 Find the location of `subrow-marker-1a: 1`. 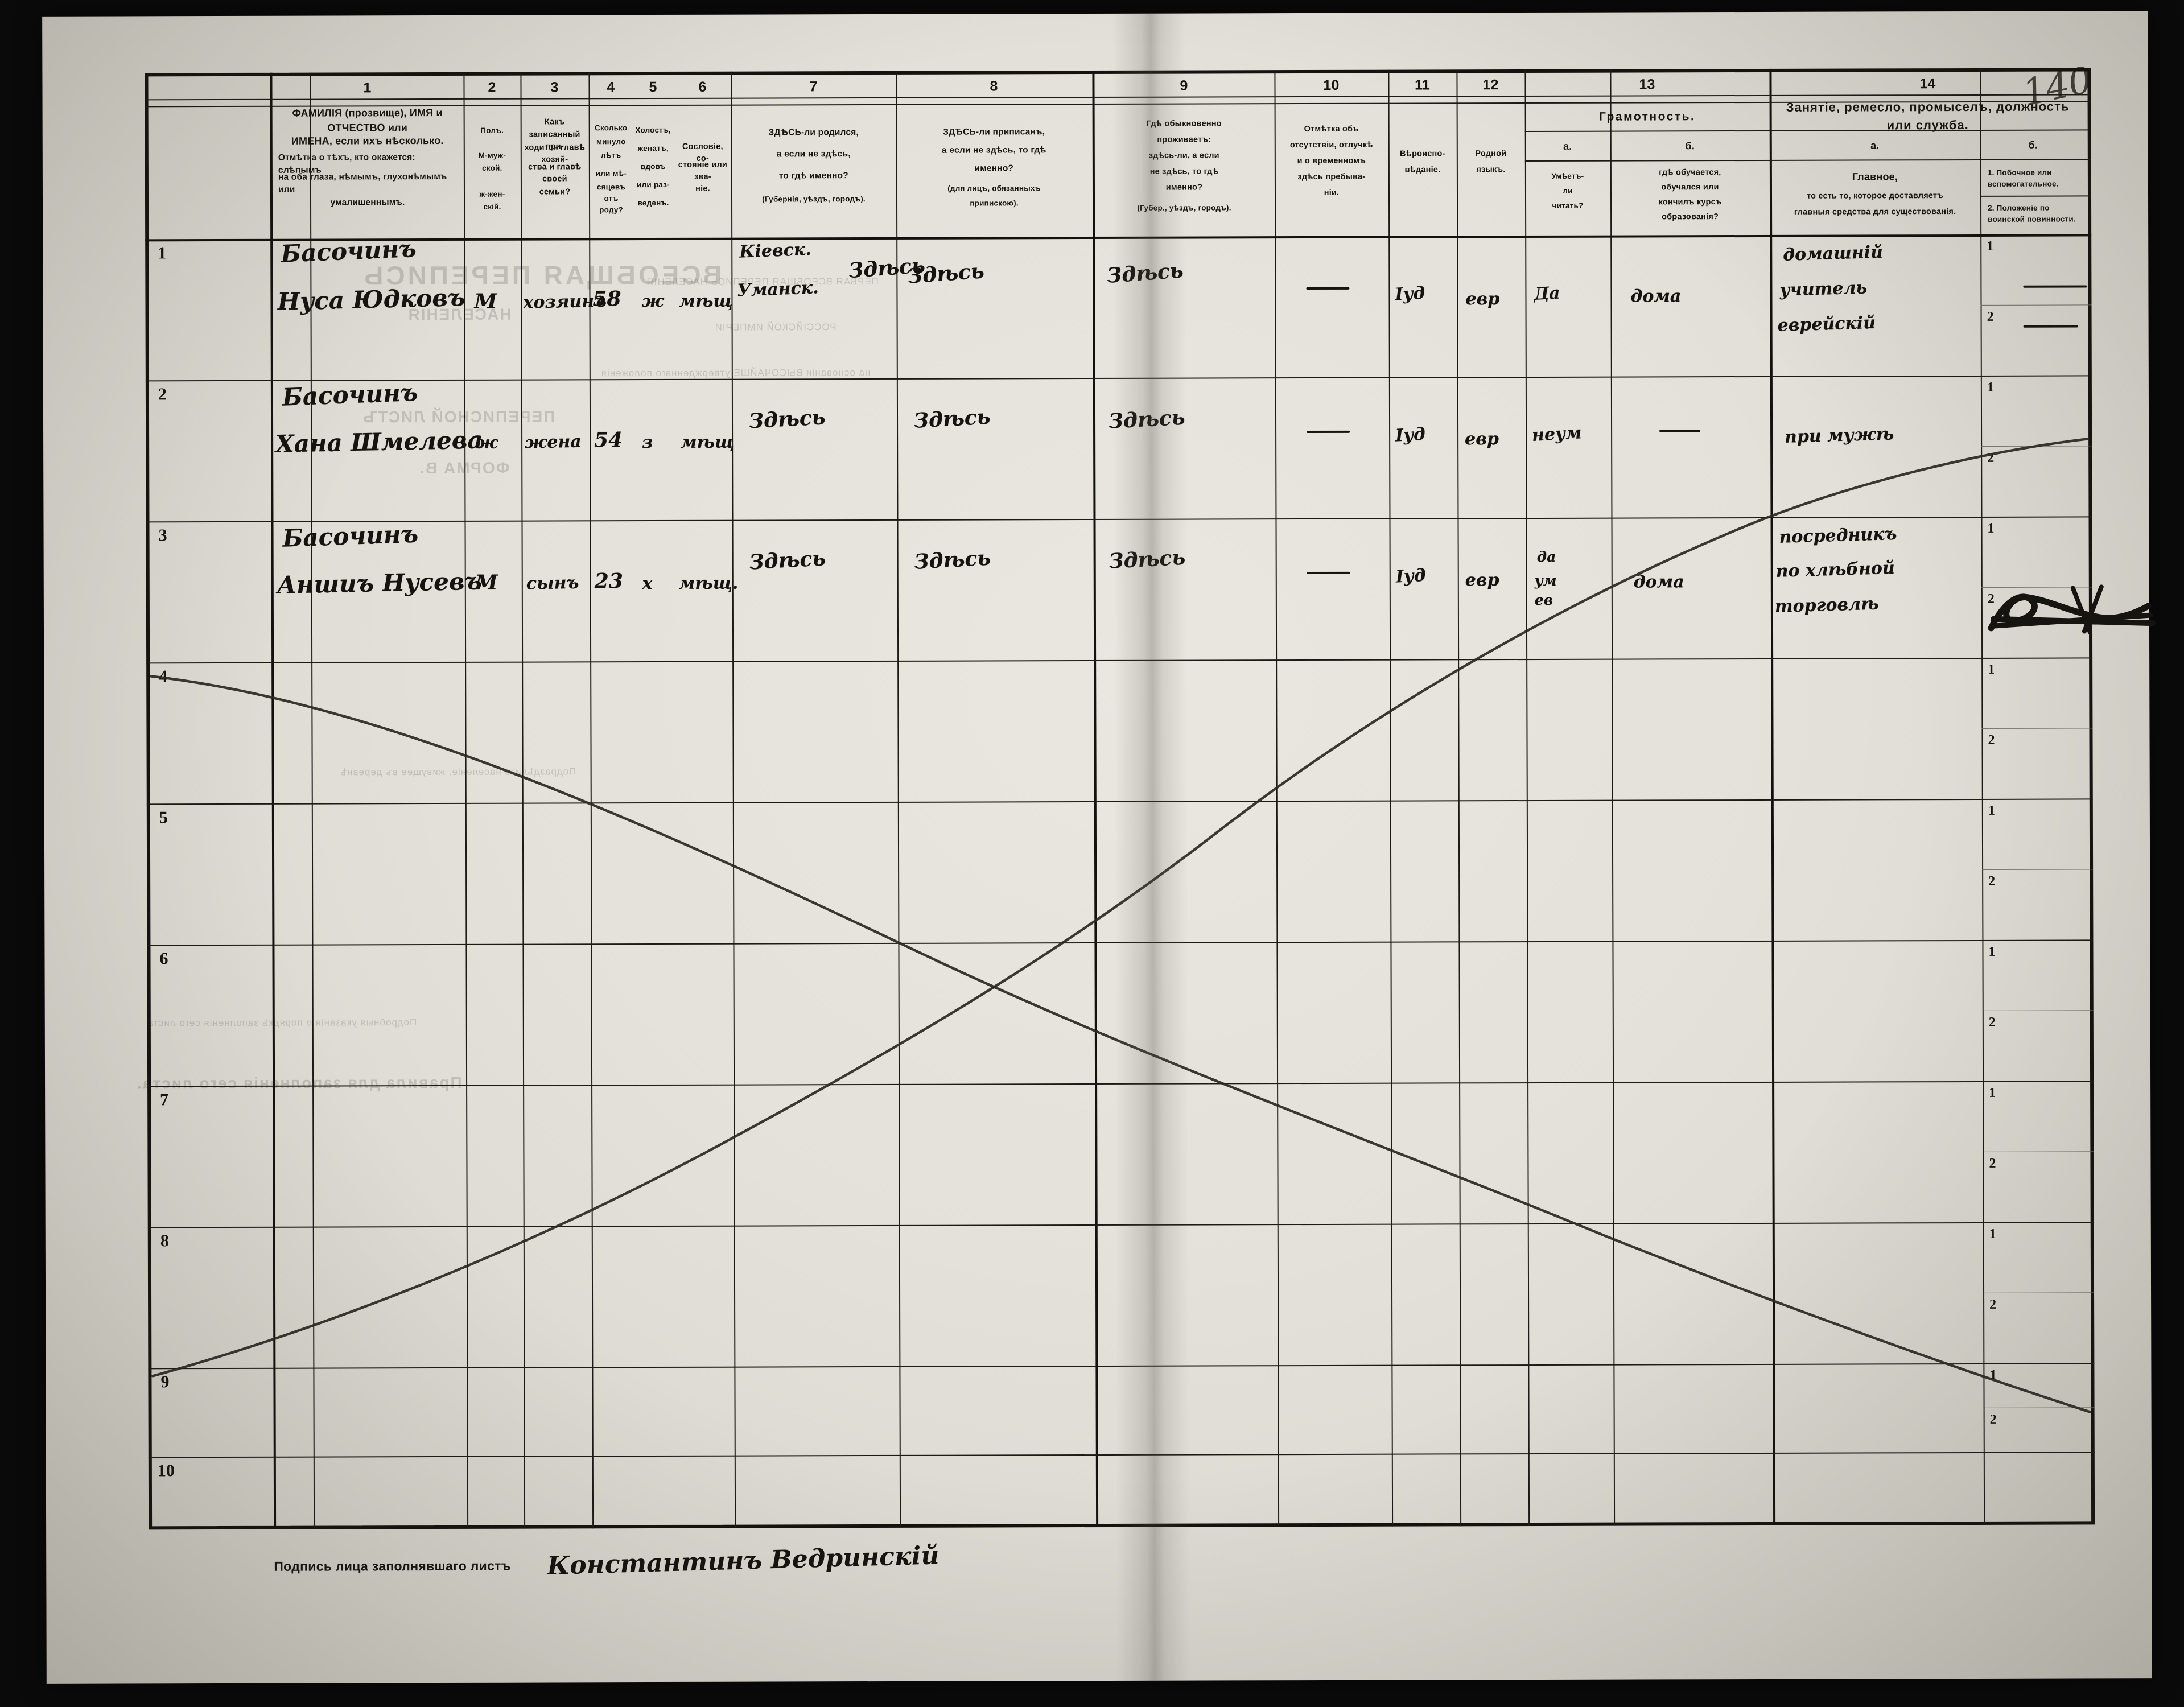

subrow-marker-1a: 1 is located at coordinates (1991, 246).